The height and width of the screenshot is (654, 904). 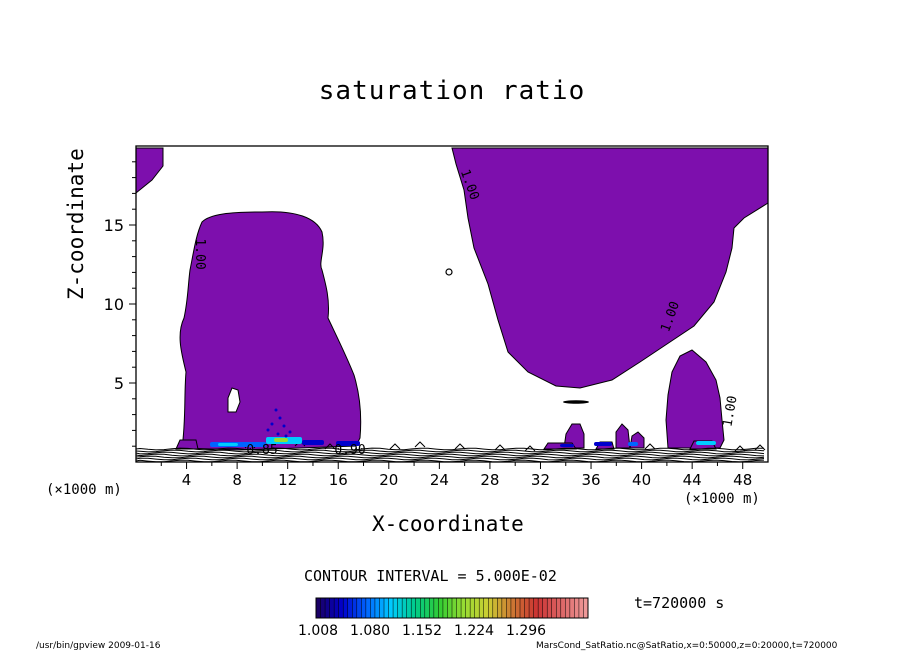 What do you see at coordinates (270, 331) in the screenshot?
I see `region-left-plume` at bounding box center [270, 331].